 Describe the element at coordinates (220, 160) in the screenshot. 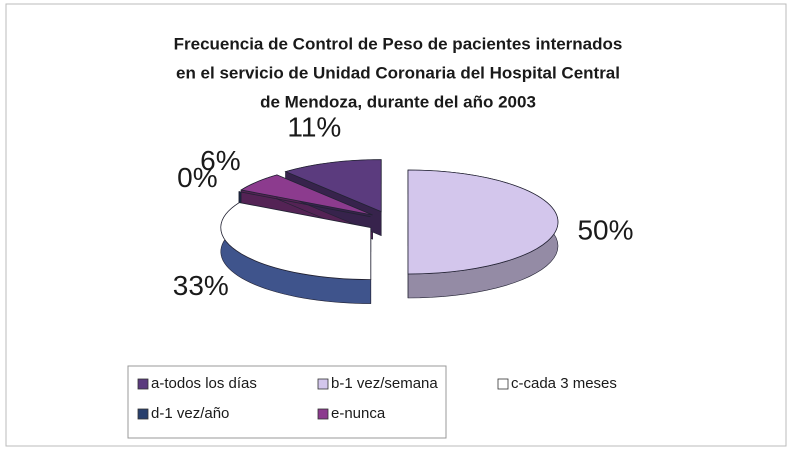

I see `slice-label: 6%` at that location.